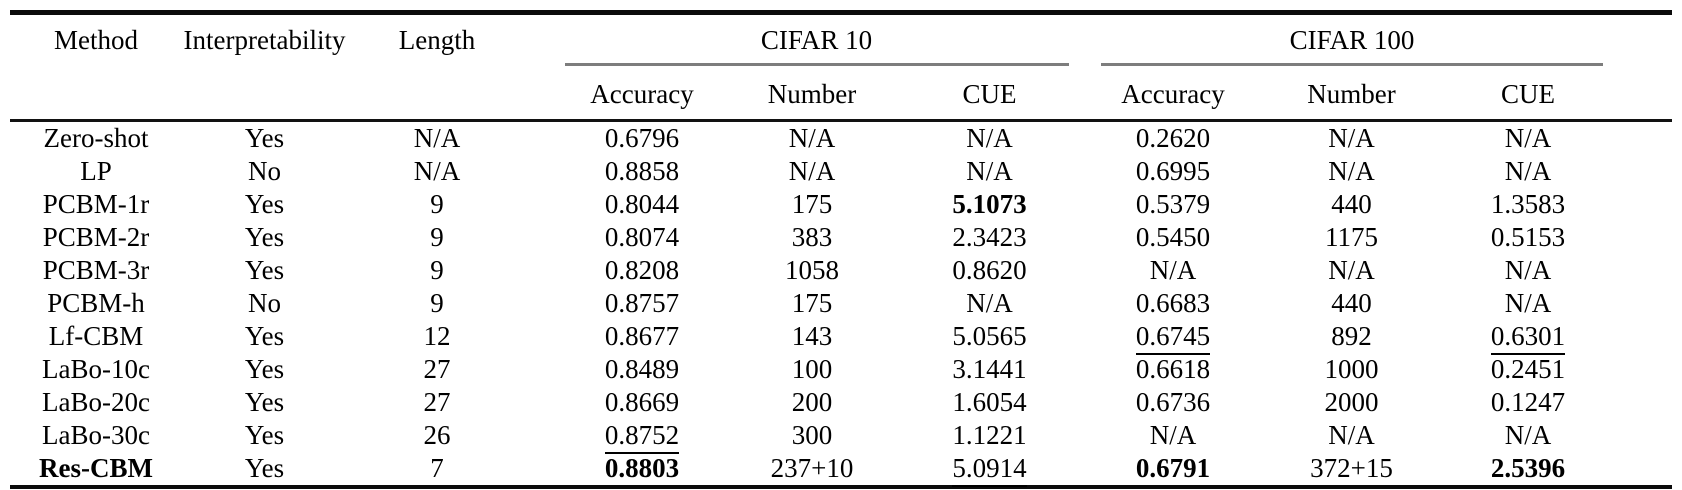 Image resolution: width=1682 pixels, height=490 pixels. What do you see at coordinates (96, 435) in the screenshot?
I see `method-cell: LaBo-30c` at bounding box center [96, 435].